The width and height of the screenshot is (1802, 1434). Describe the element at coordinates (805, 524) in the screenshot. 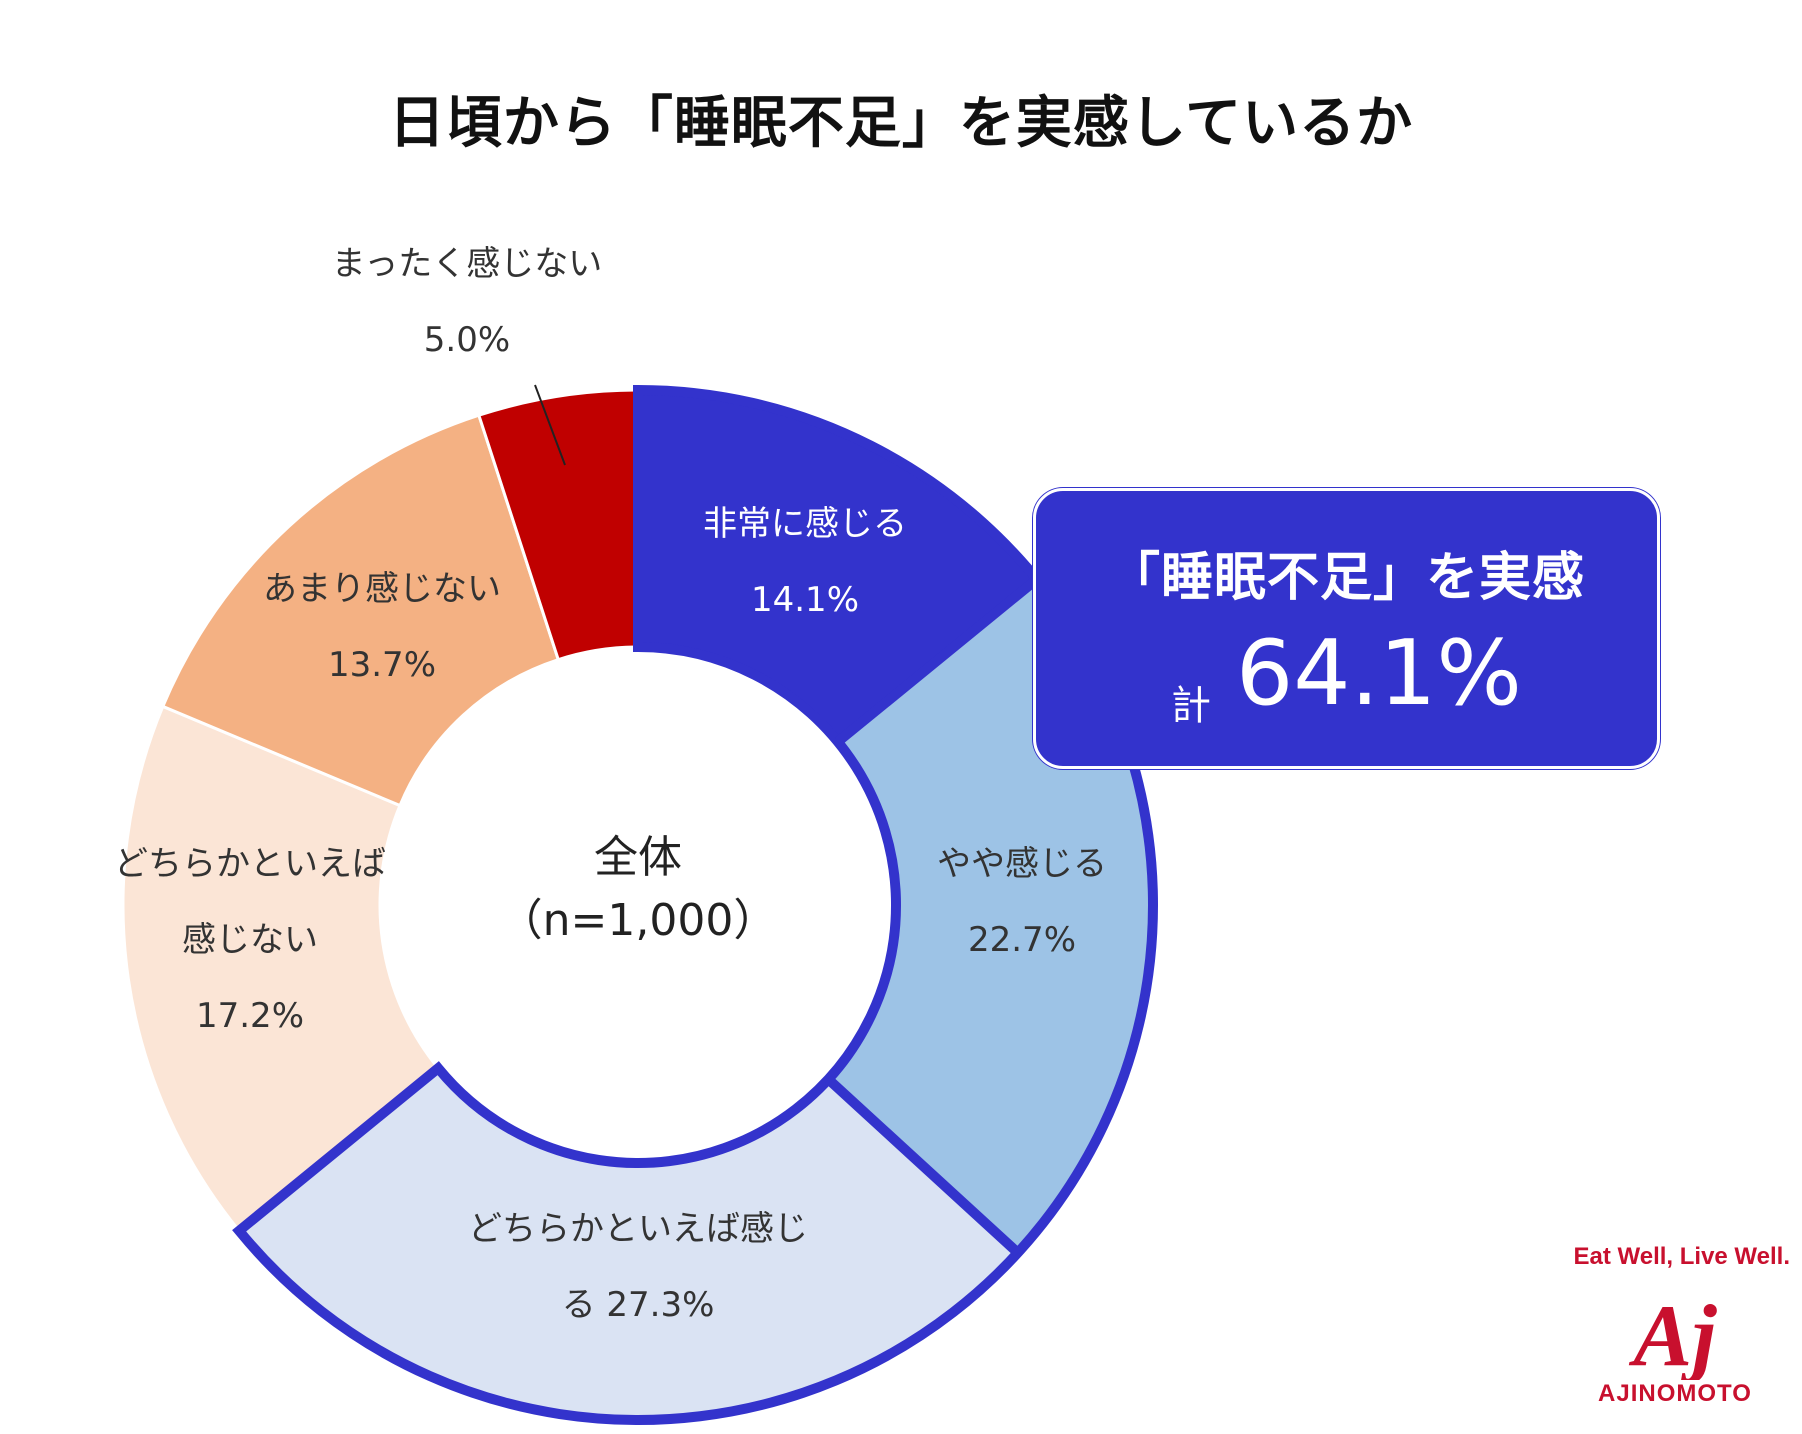

I see `slice-label-1-line-1: 非常に感じる` at that location.